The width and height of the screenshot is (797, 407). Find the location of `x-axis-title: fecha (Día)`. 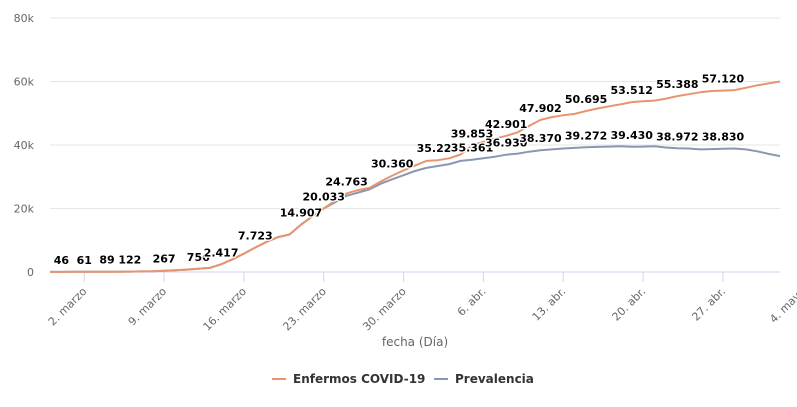

x-axis-title: fecha (Día) is located at coordinates (415, 342).